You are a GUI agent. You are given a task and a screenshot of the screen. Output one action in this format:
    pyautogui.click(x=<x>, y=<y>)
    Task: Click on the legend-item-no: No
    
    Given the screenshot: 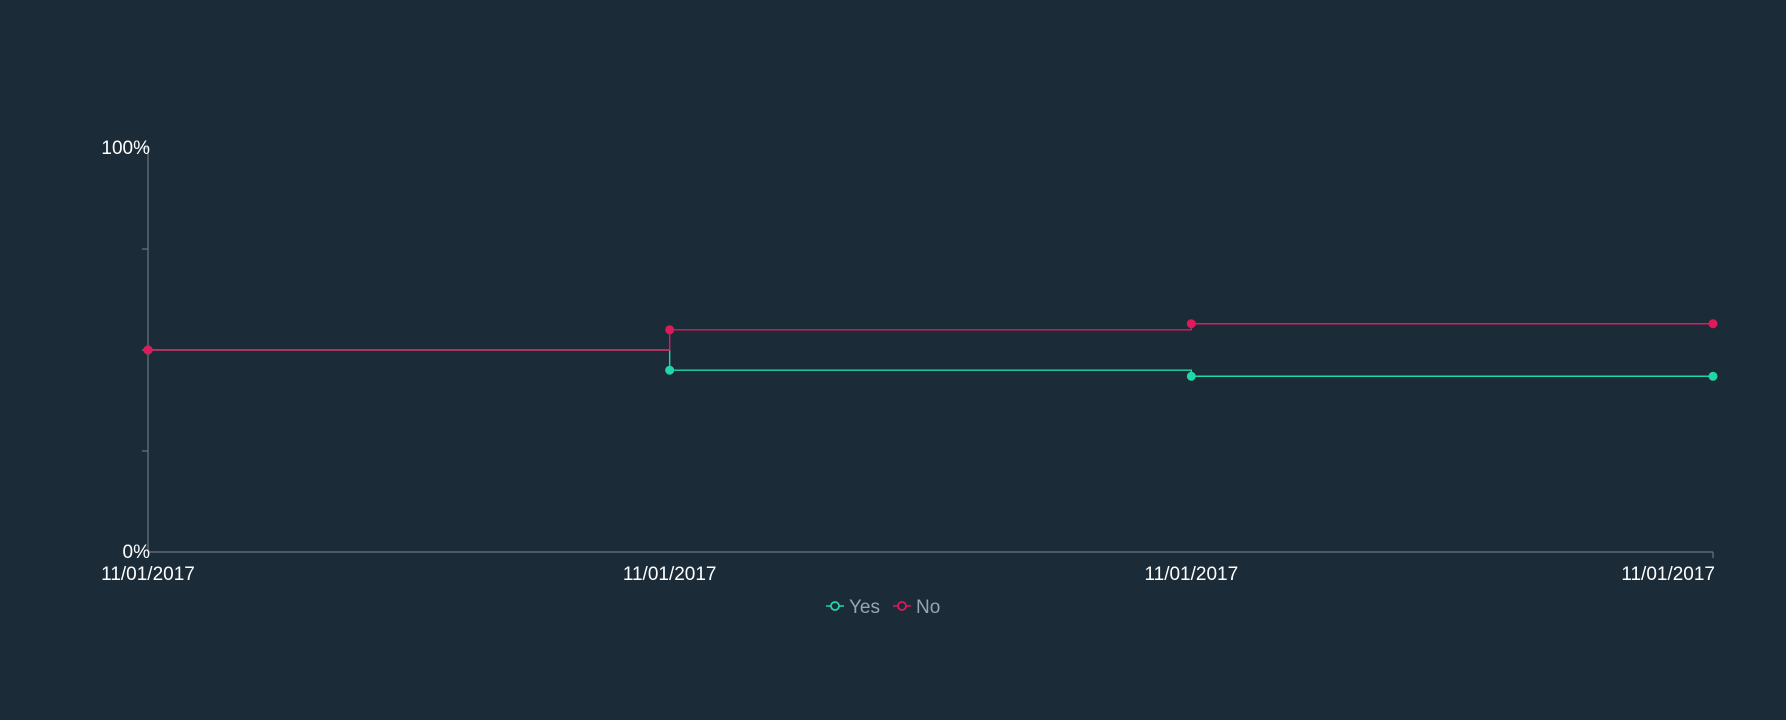 What is the action you would take?
    pyautogui.click(x=916, y=607)
    